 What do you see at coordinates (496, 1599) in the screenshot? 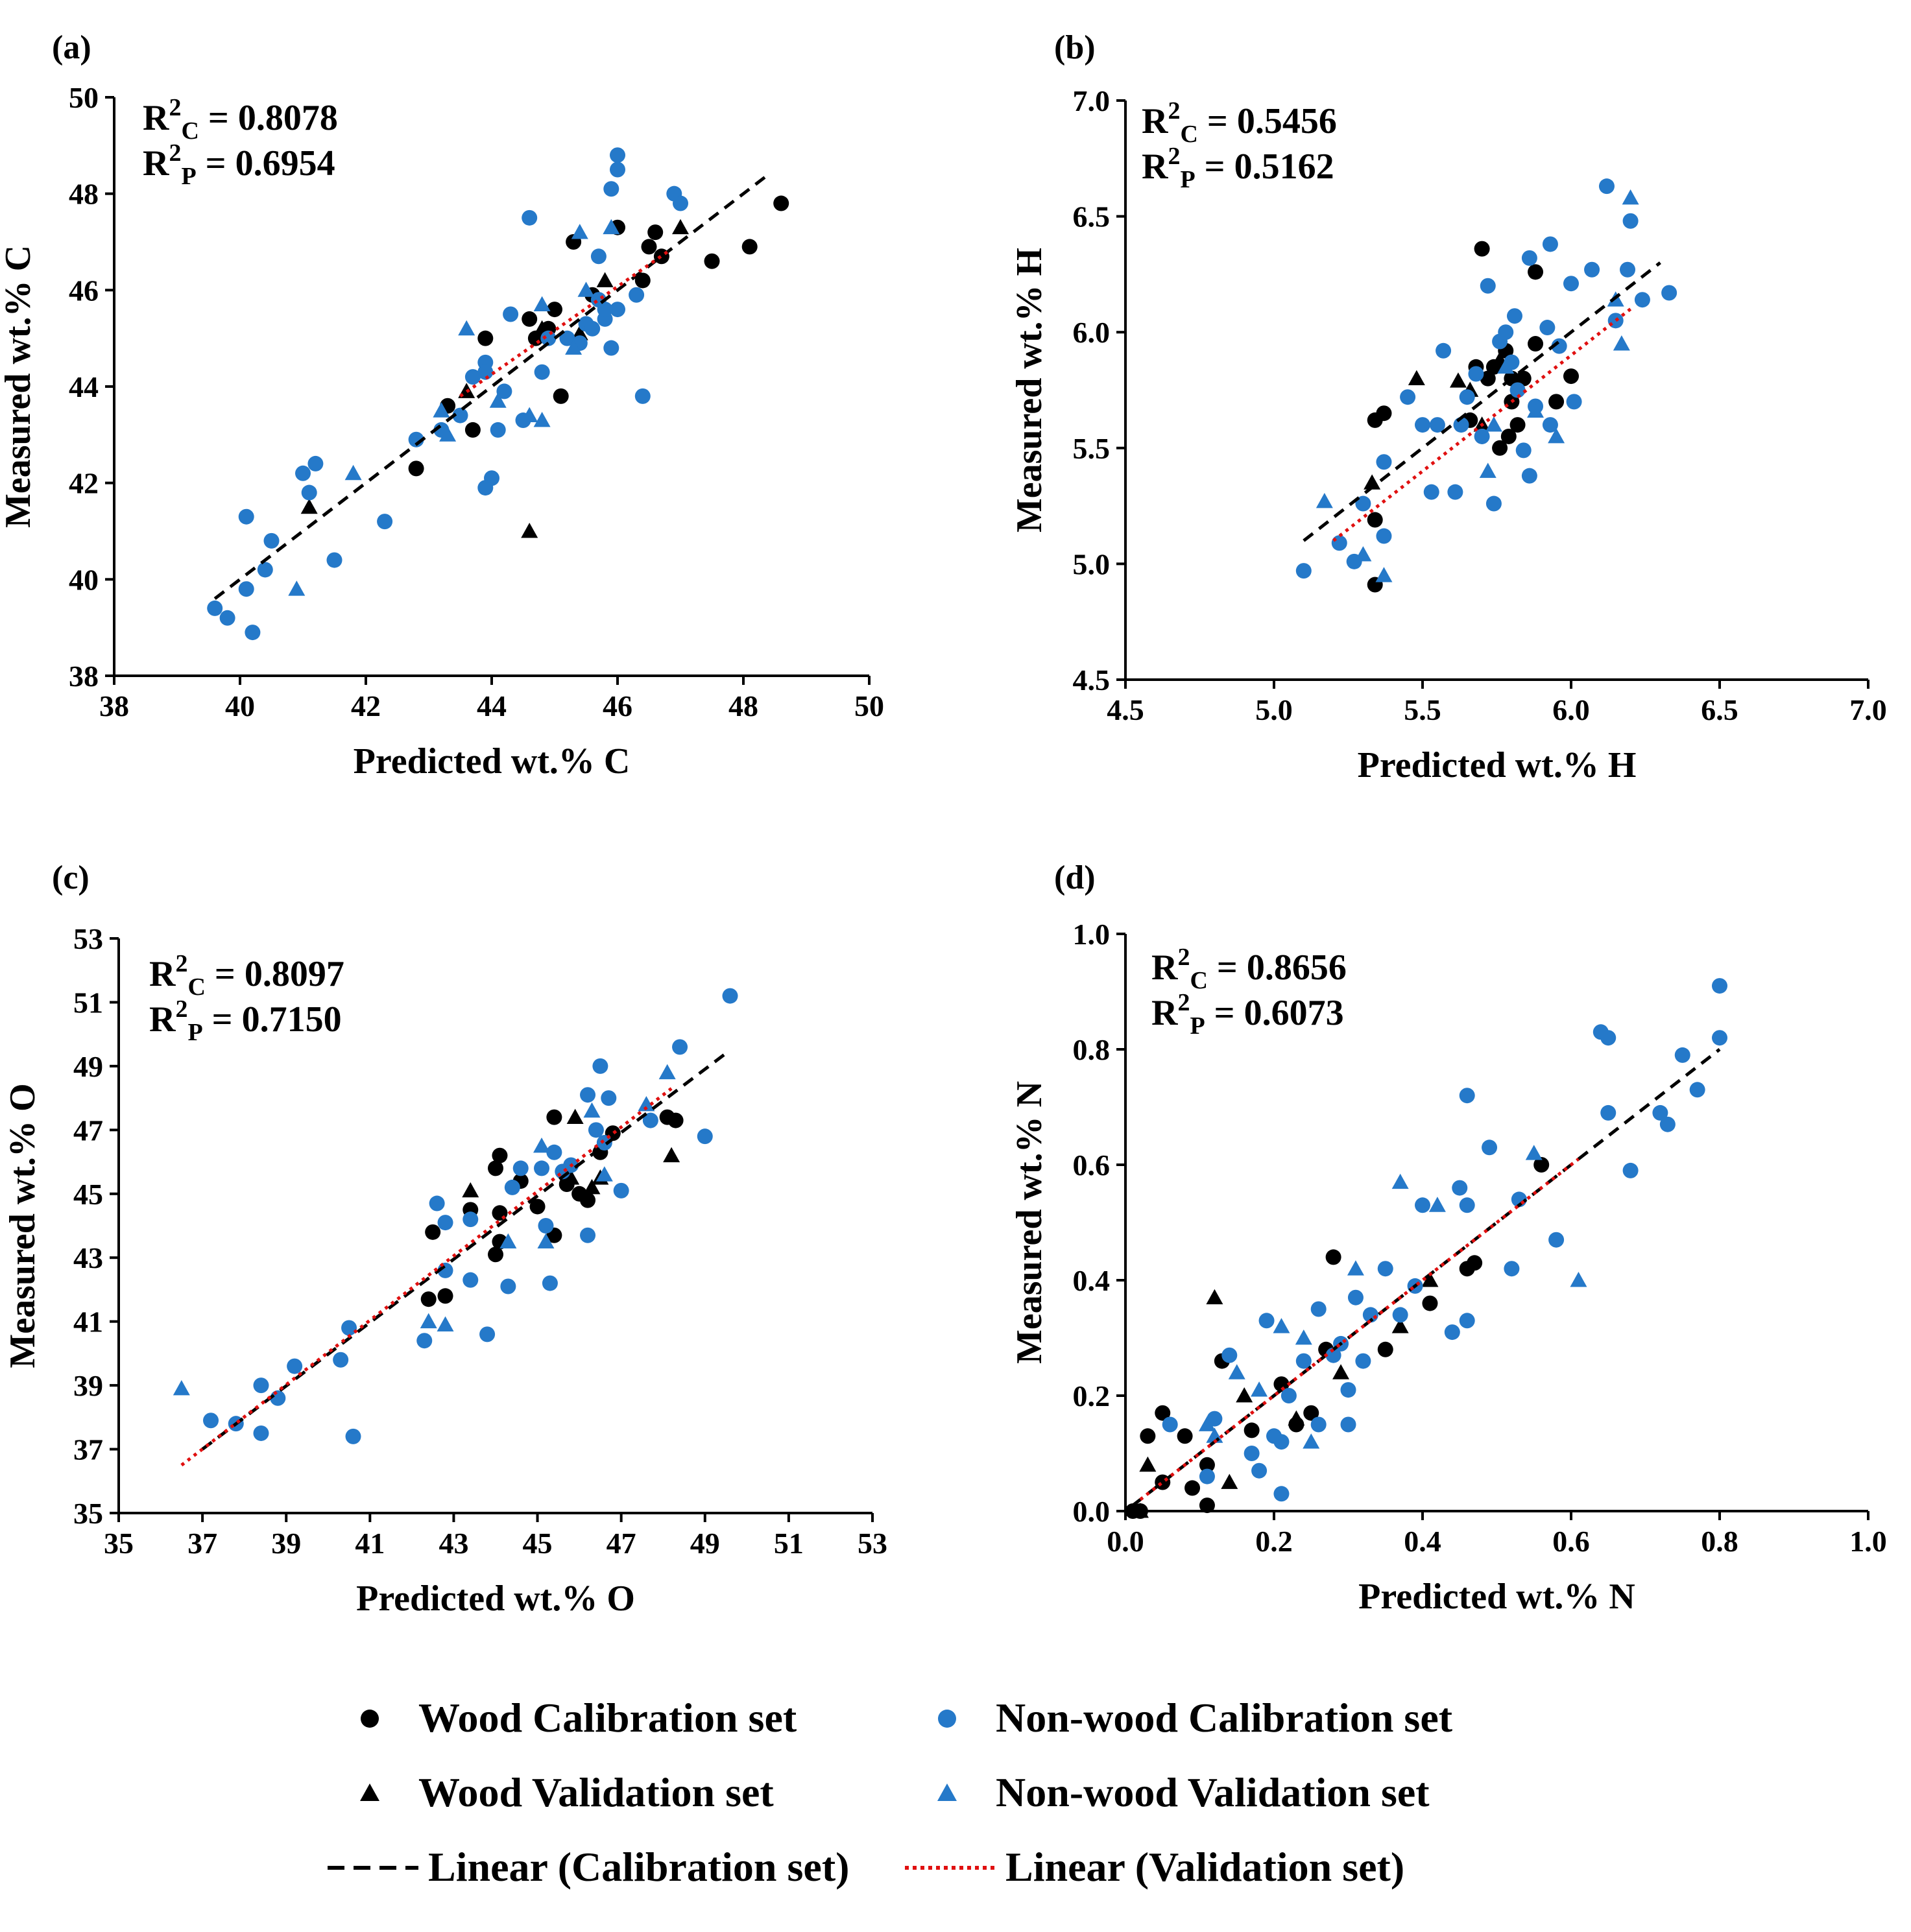
I see `x-axis-label: Predicted wt.% O` at bounding box center [496, 1599].